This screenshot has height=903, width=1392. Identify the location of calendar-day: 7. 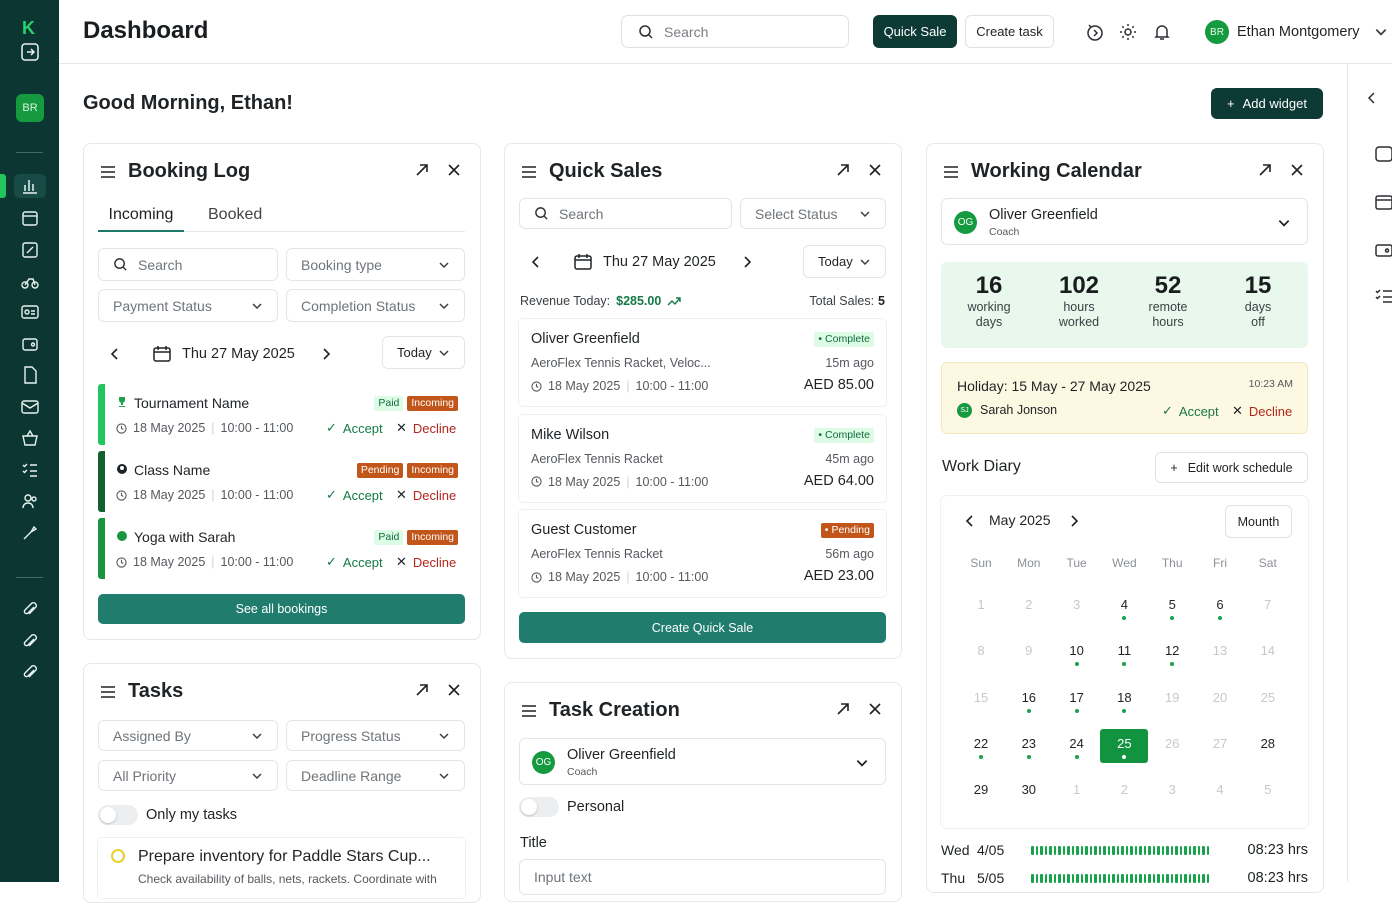
(1268, 607).